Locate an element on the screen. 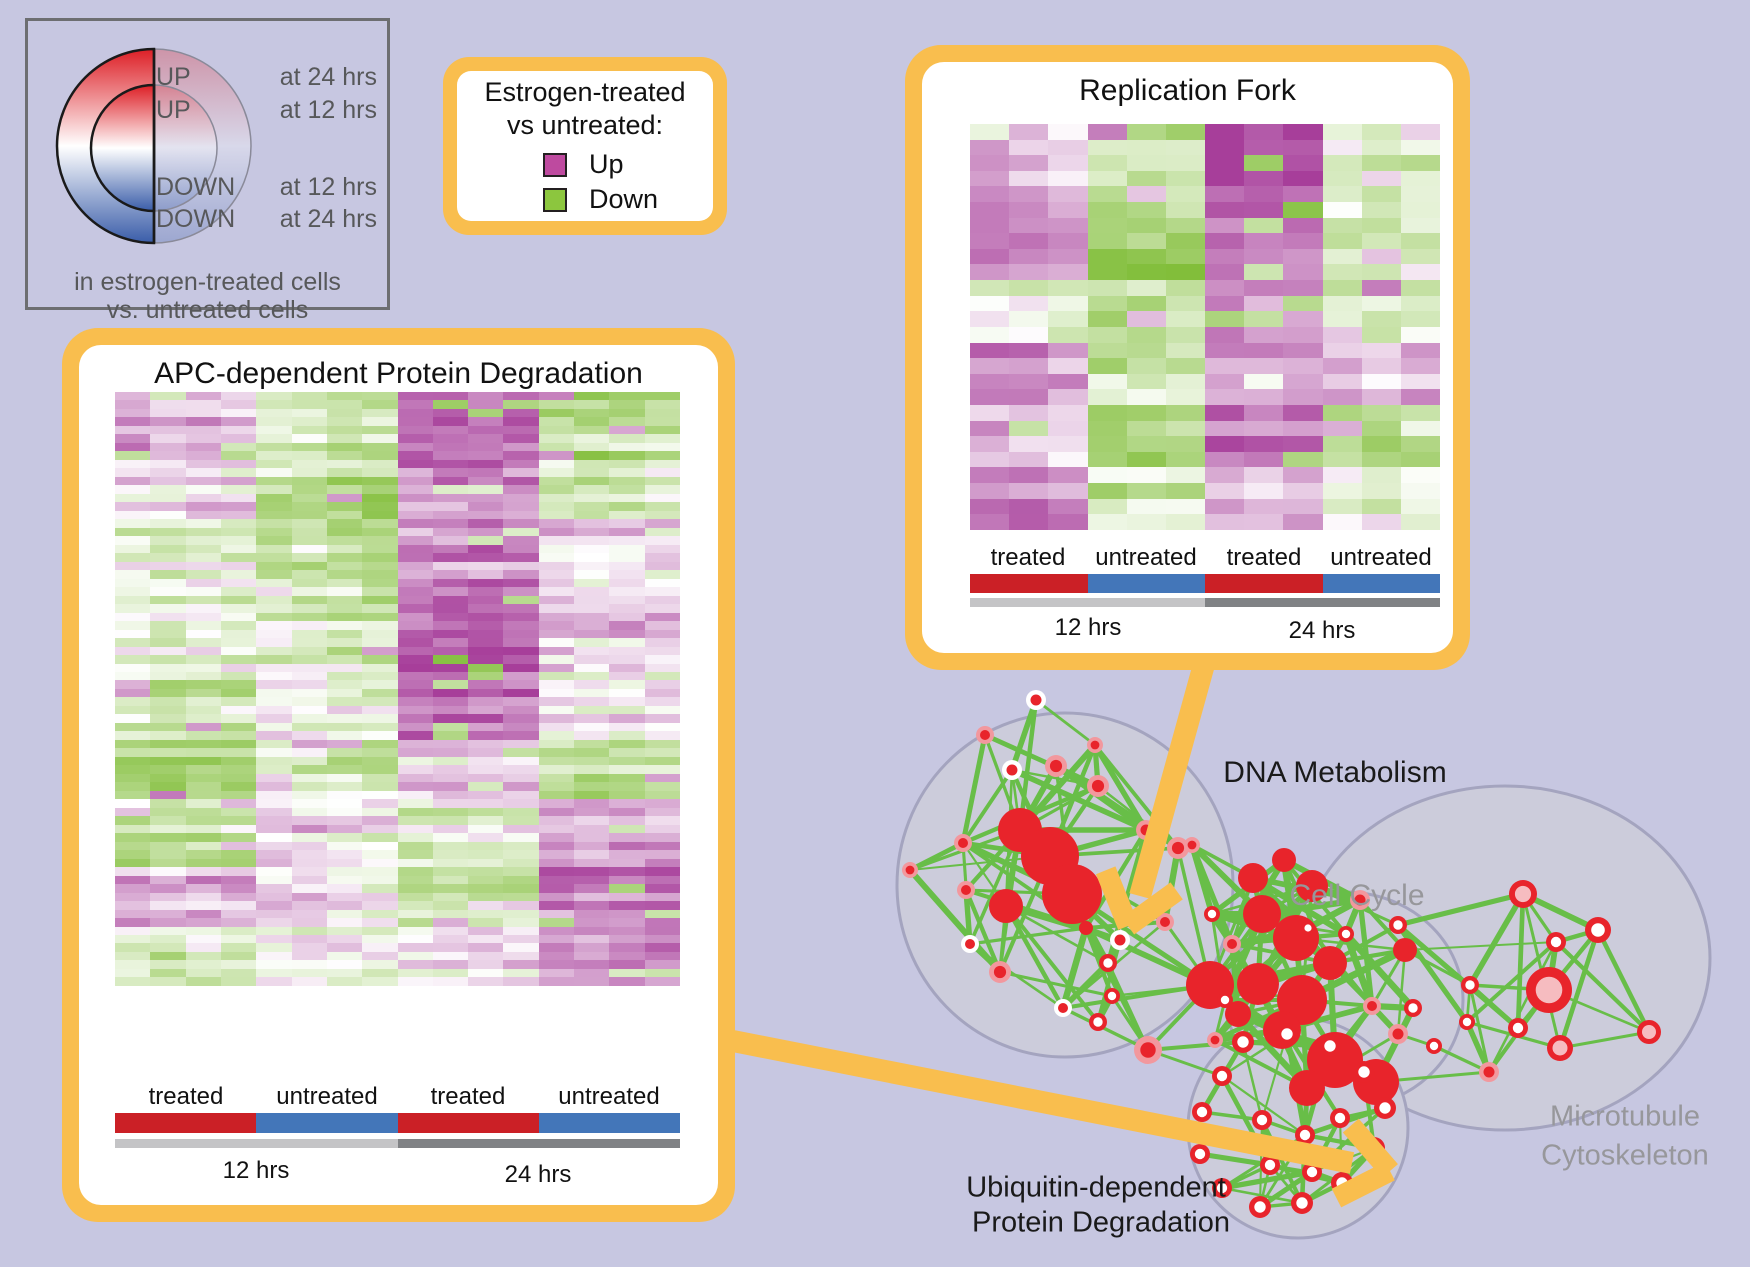 This screenshot has height=1279, width=1750. bar-segment is located at coordinates (538, 1143).